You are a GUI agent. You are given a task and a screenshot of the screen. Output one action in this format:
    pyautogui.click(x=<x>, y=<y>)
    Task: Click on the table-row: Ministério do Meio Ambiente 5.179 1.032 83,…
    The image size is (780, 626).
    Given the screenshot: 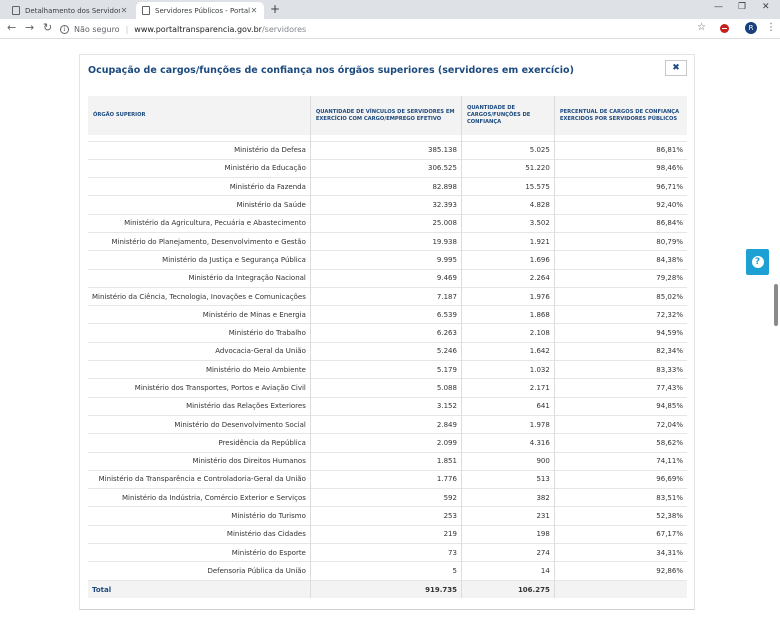 What is the action you would take?
    pyautogui.click(x=387, y=369)
    